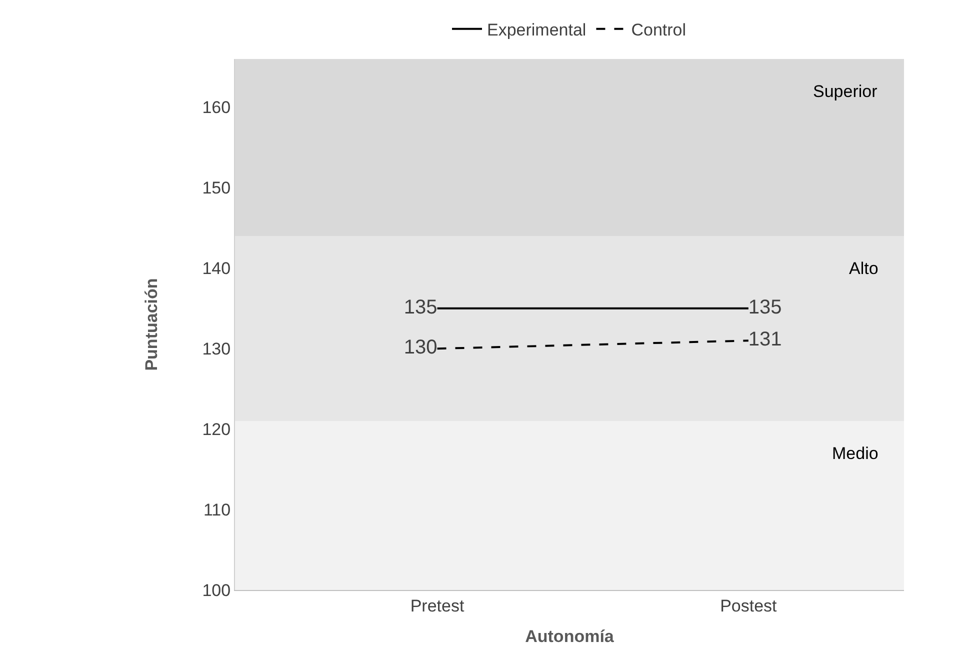 This screenshot has width=969, height=665. Describe the element at coordinates (569, 636) in the screenshot. I see `x-axis-title: Autonomía` at that location.